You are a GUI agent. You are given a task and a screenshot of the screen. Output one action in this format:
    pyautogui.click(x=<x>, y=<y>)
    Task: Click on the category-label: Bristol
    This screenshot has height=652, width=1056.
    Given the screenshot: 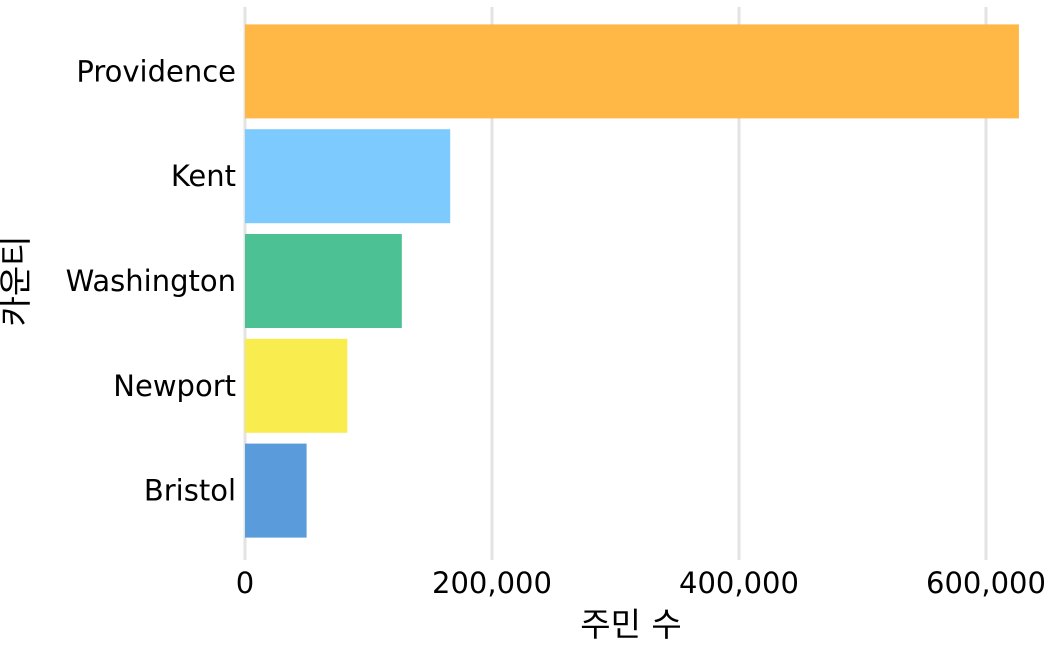 What is the action you would take?
    pyautogui.click(x=190, y=491)
    